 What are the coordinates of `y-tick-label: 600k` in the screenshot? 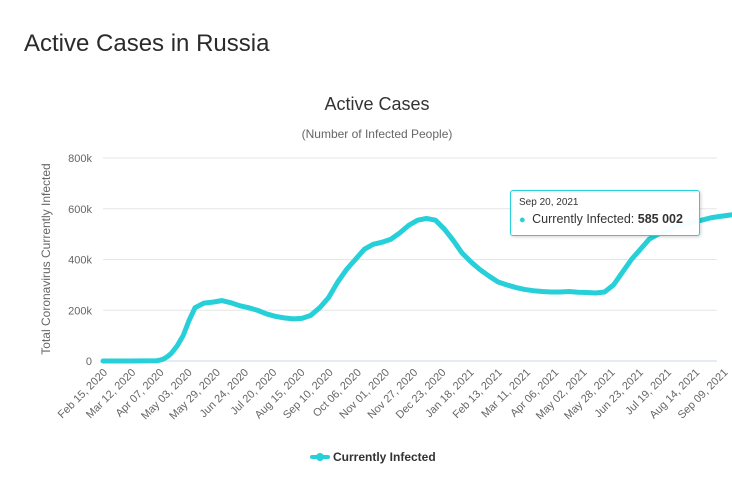 It's located at (80, 210).